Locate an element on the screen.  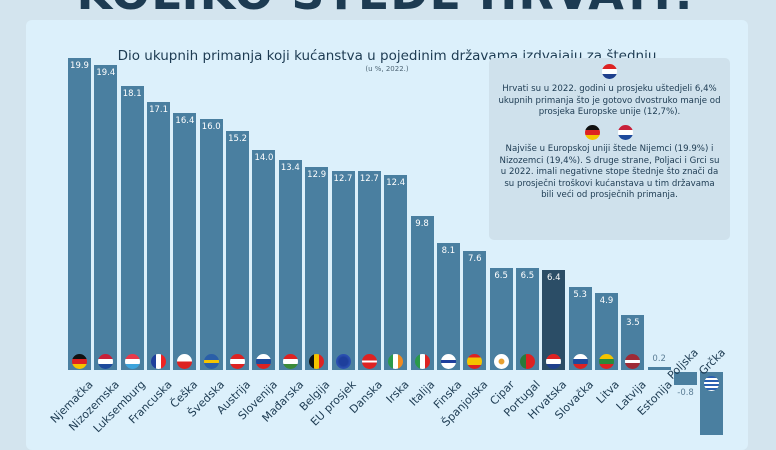
bar-austrija is located at coordinates (238, 250).